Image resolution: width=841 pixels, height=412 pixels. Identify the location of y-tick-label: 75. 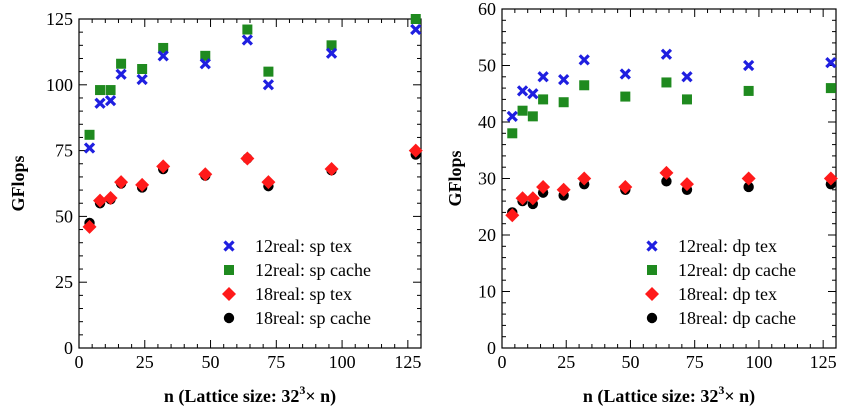
(64, 151).